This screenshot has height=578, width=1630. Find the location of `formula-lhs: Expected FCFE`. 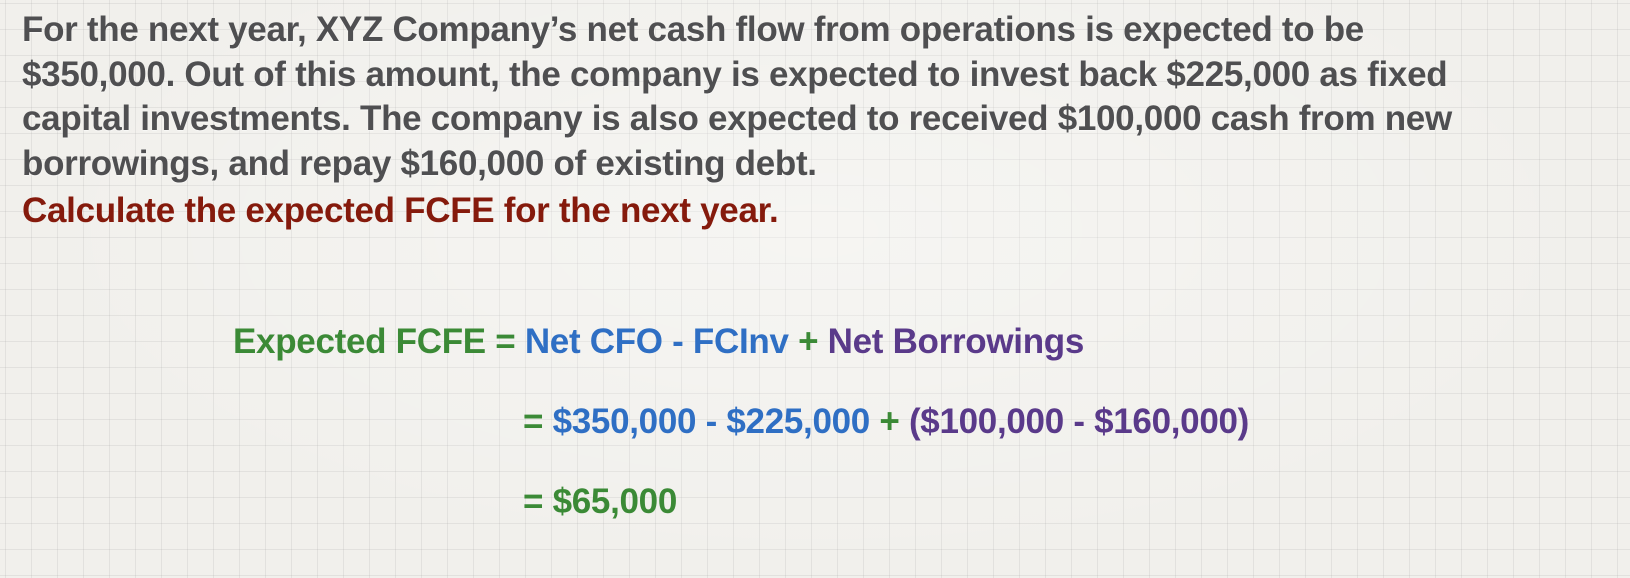

formula-lhs: Expected FCFE is located at coordinates (359, 341).